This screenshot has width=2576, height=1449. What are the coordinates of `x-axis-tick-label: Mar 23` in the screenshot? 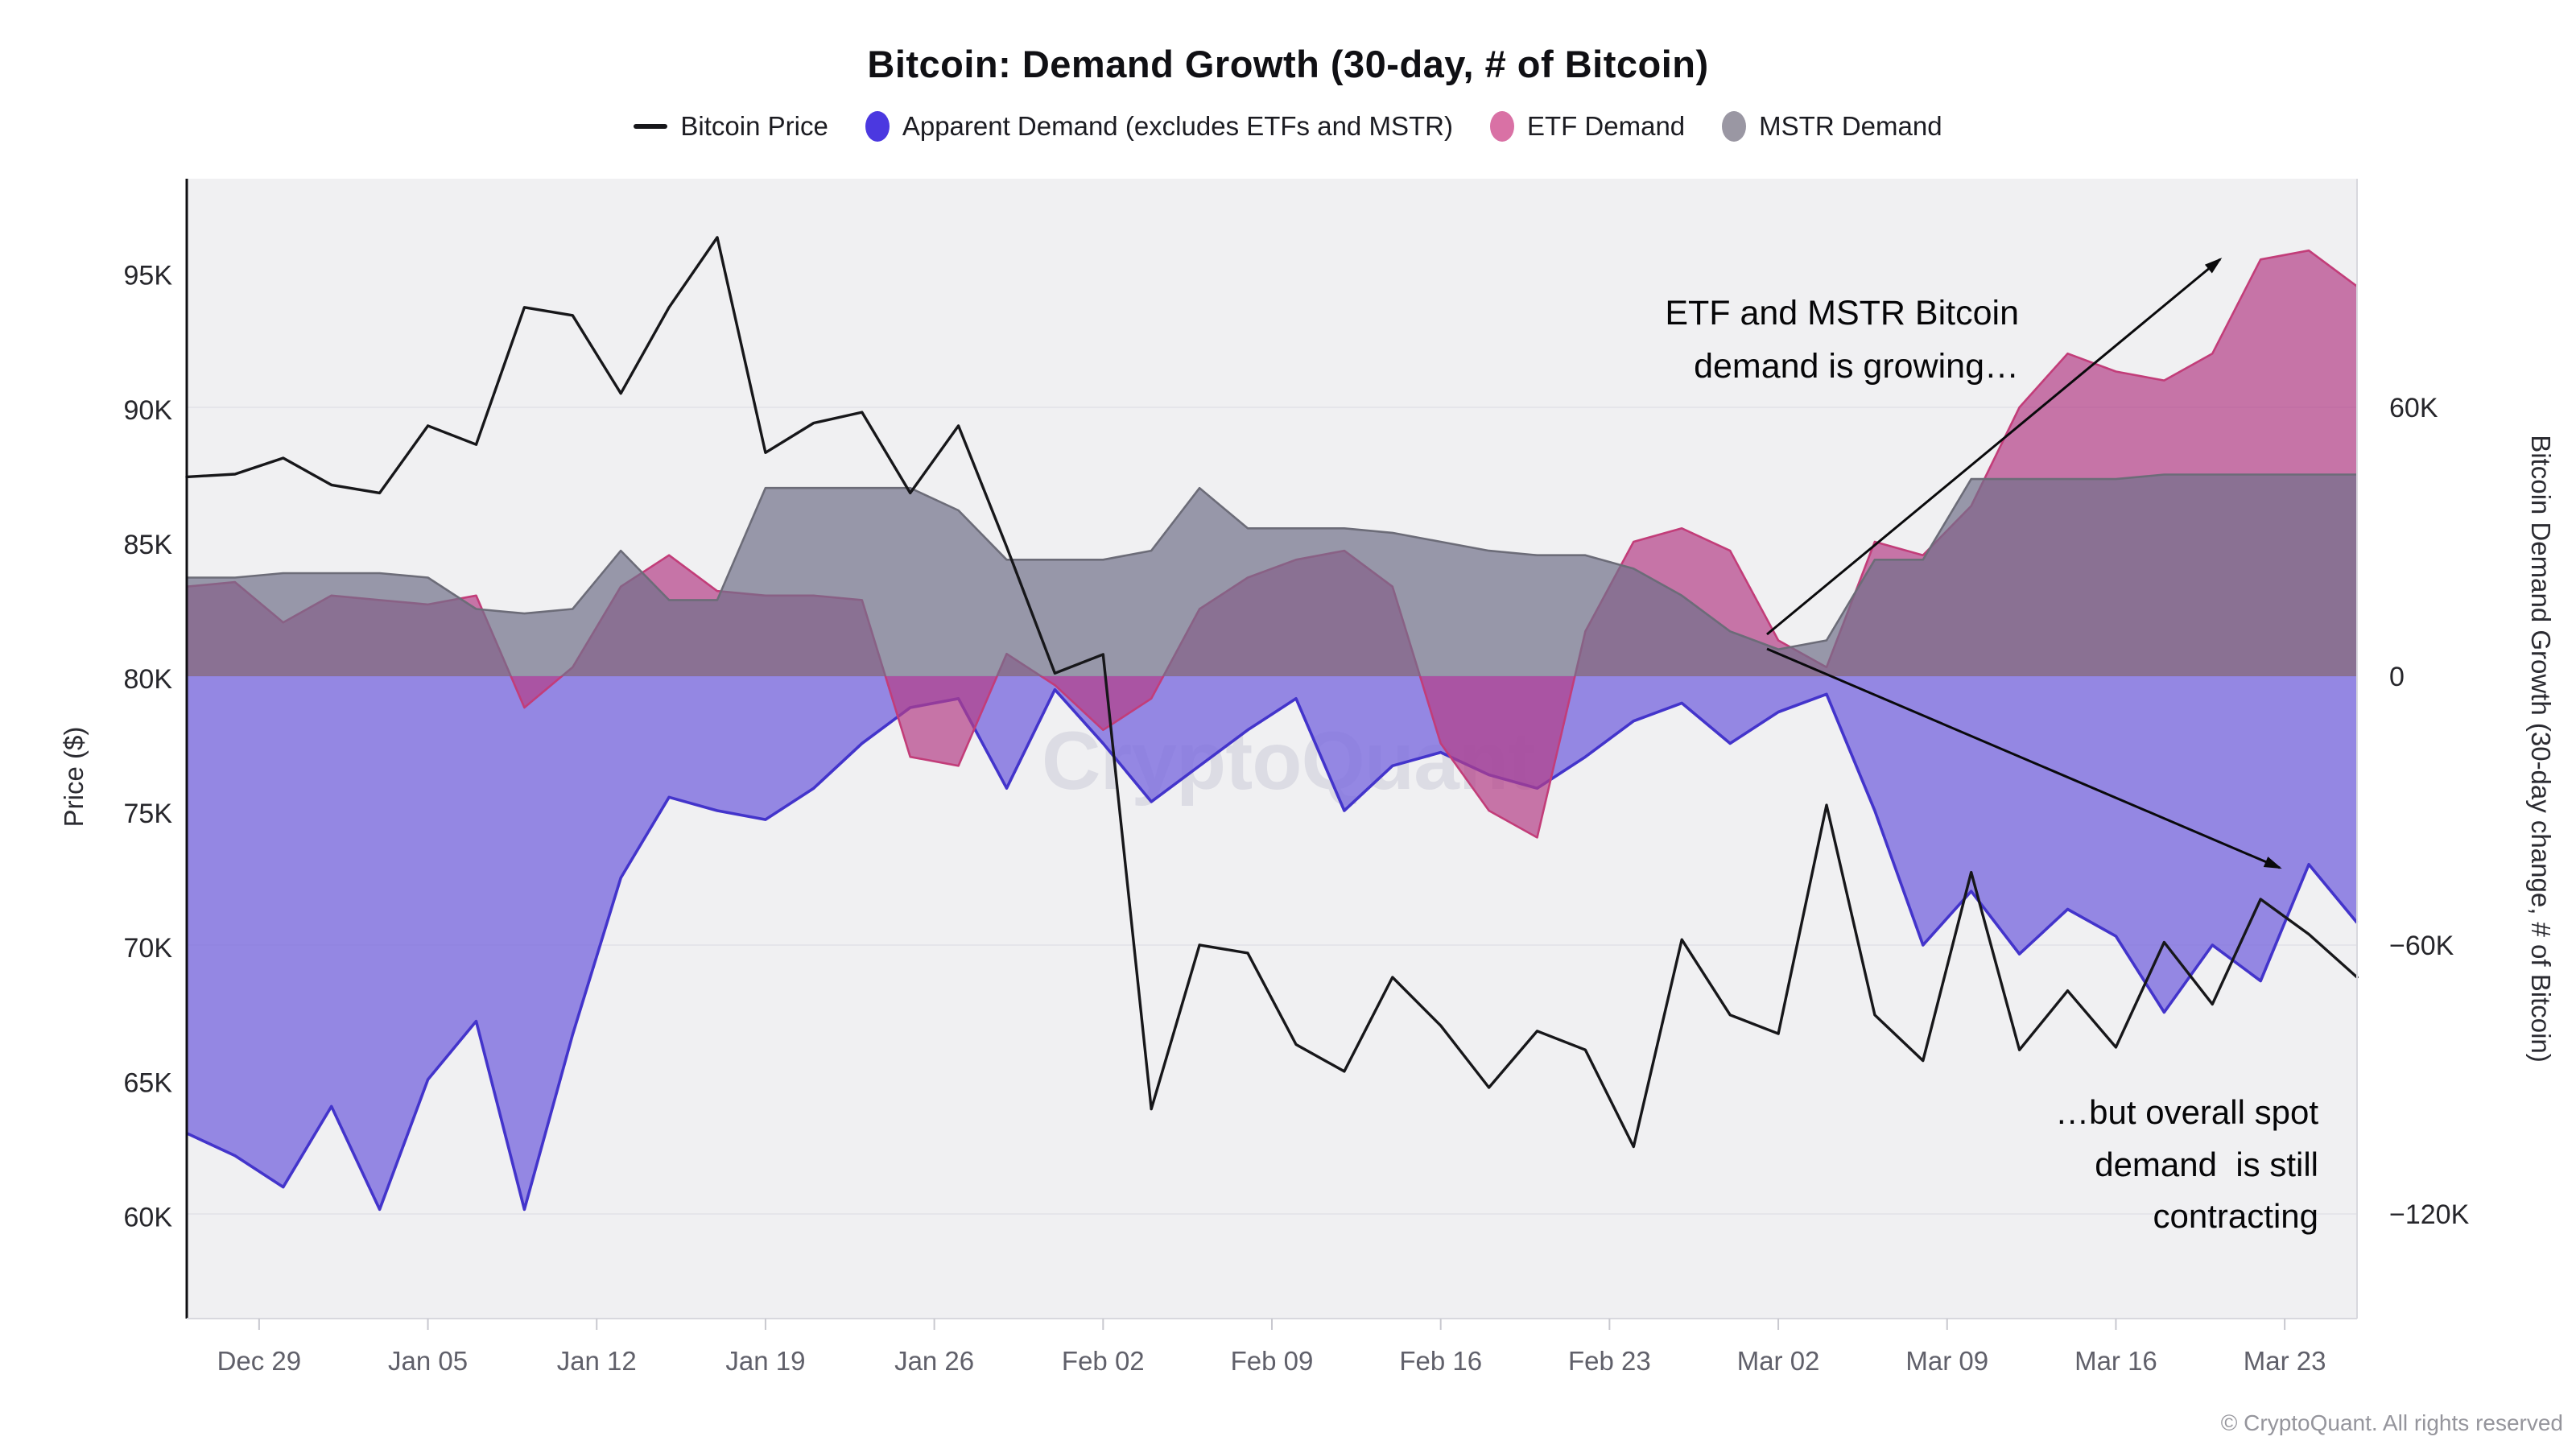 It's located at (2285, 1361).